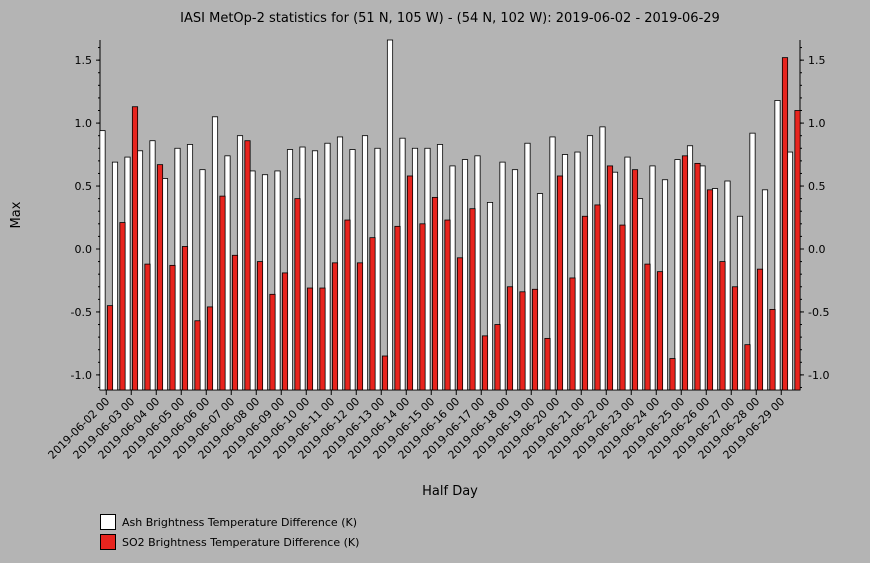 The image size is (870, 563). What do you see at coordinates (84, 249) in the screenshot?
I see `y-tick-label: 0.0` at bounding box center [84, 249].